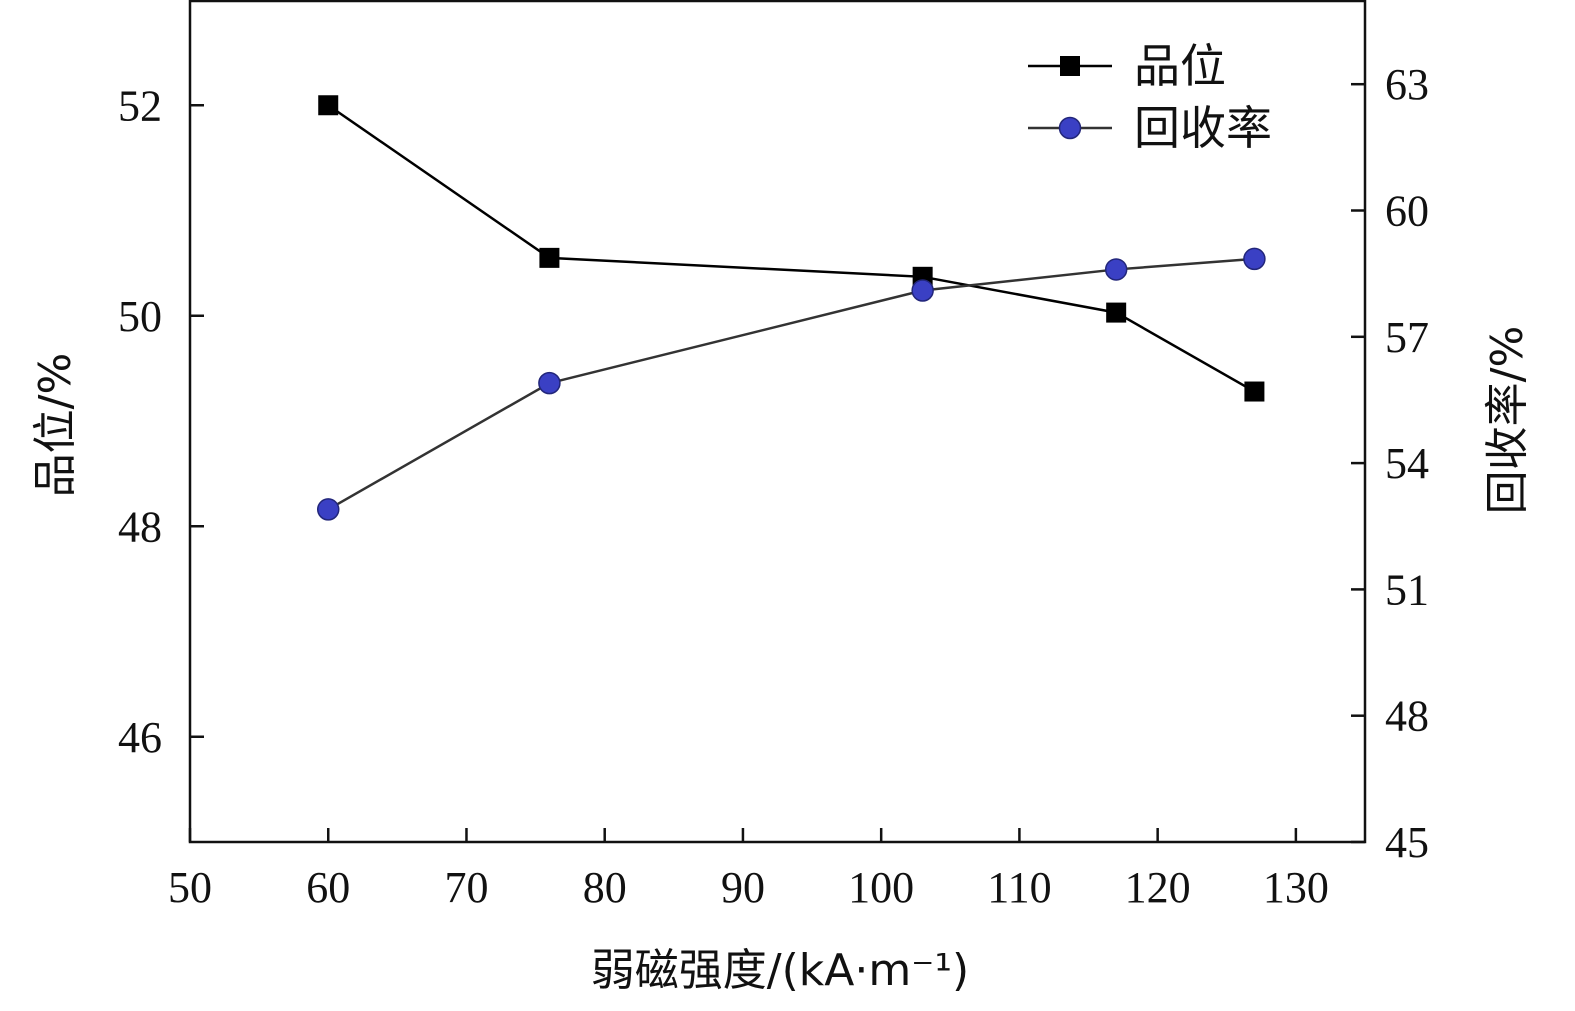 This screenshot has height=1011, width=1575. Describe the element at coordinates (140, 737) in the screenshot. I see `left-y-tick-label: 46` at that location.